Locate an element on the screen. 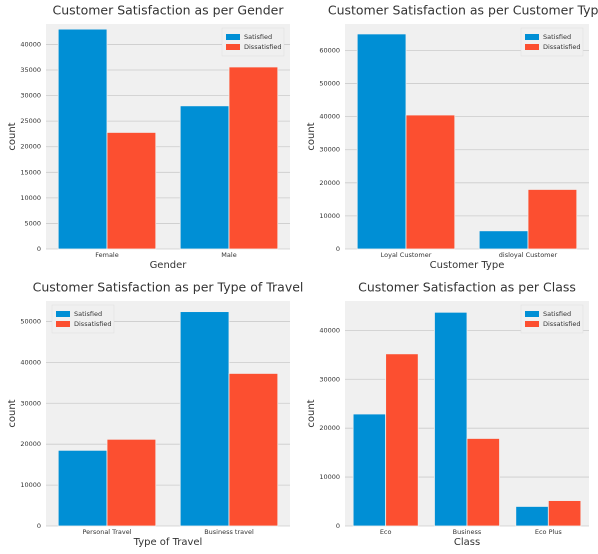 The image size is (598, 554). chart-title: Customer Satisfaction as per Gender is located at coordinates (169, 10).